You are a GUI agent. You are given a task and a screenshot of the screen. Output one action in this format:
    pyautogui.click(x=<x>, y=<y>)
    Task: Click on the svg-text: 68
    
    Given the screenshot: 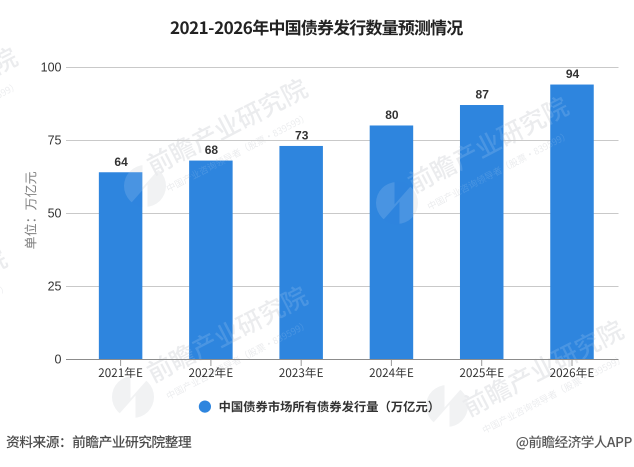 What is the action you would take?
    pyautogui.click(x=212, y=150)
    